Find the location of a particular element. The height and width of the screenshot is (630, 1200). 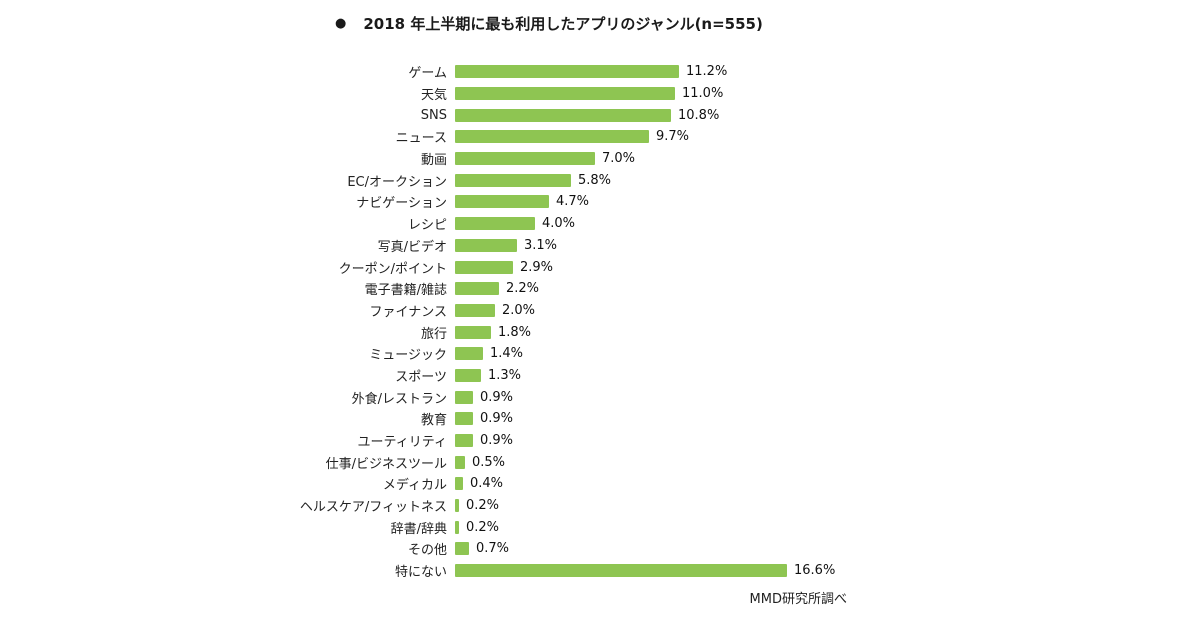

category-label: 外食/レストラン is located at coordinates (399, 399).